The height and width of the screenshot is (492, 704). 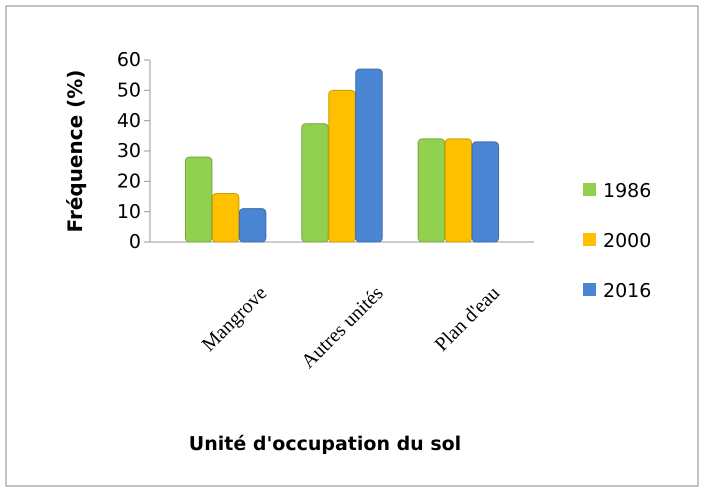 What do you see at coordinates (128, 211) in the screenshot?
I see `y-tick-label: 10` at bounding box center [128, 211].